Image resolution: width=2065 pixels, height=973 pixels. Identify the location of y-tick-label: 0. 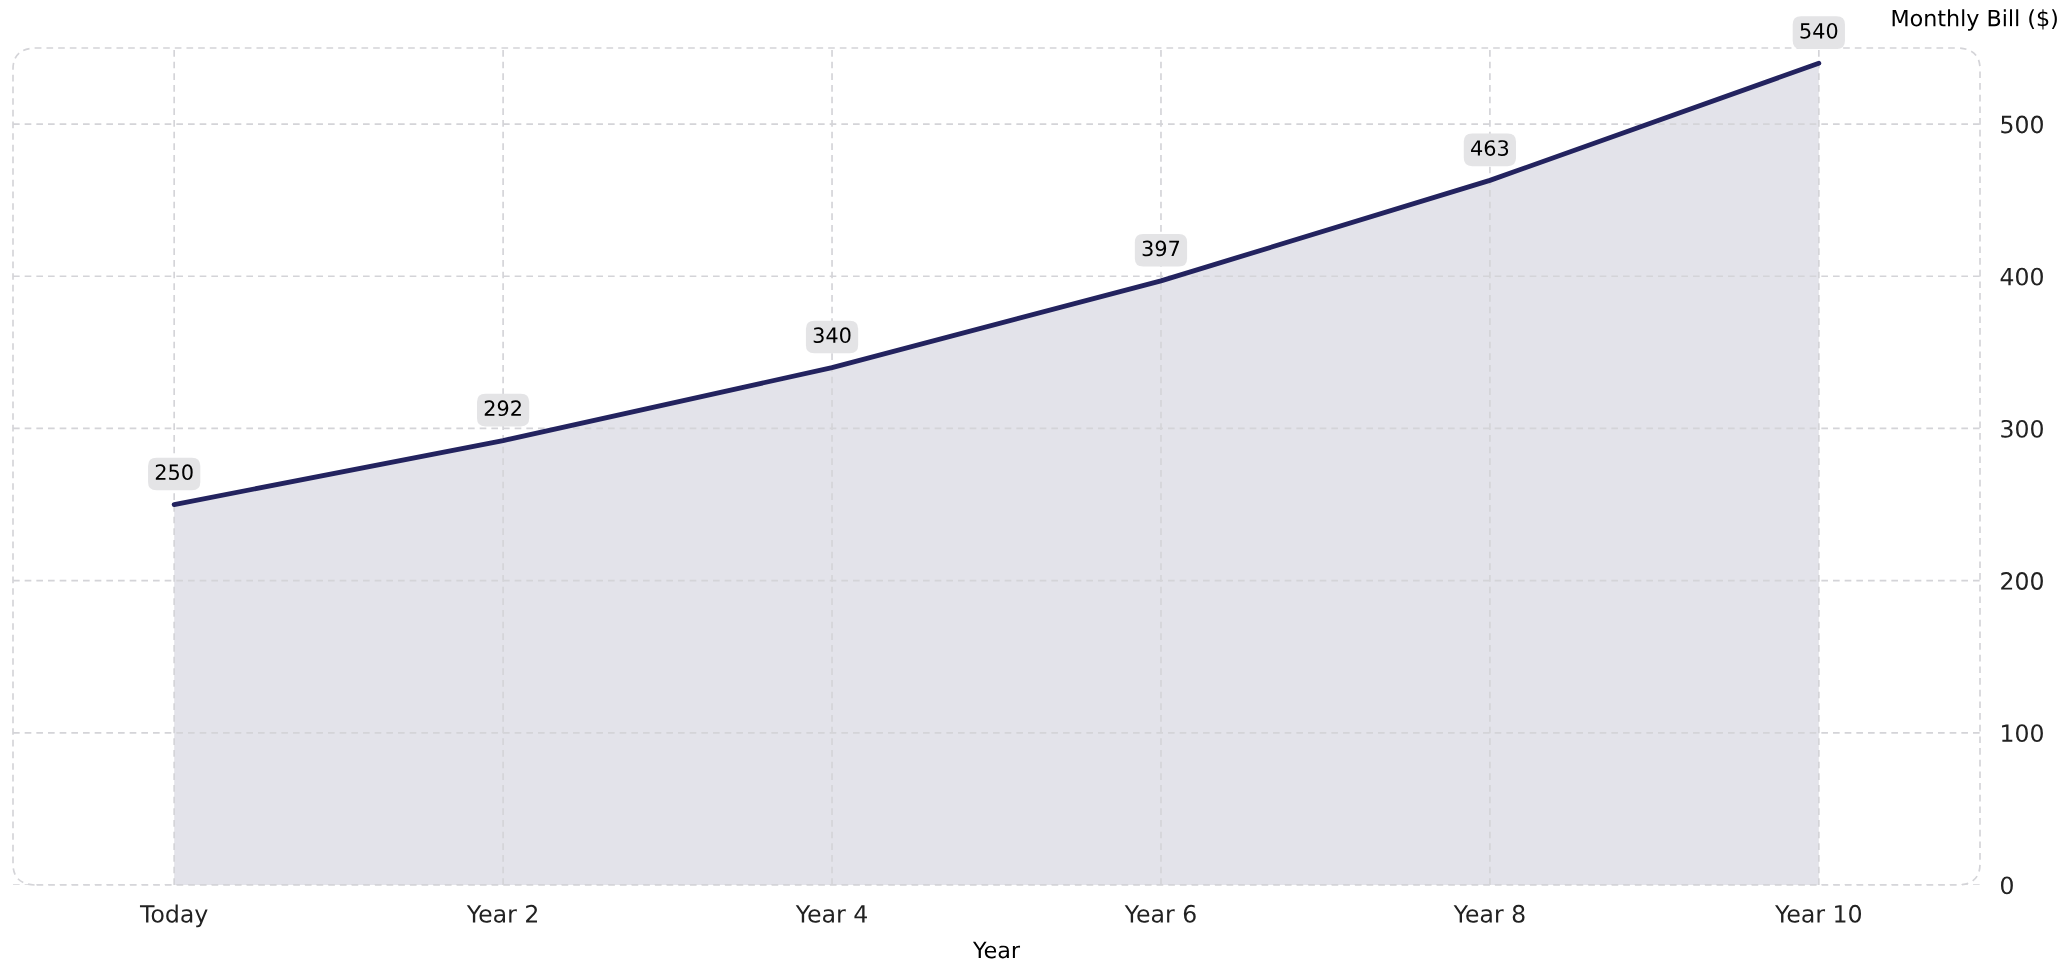
(2007, 885).